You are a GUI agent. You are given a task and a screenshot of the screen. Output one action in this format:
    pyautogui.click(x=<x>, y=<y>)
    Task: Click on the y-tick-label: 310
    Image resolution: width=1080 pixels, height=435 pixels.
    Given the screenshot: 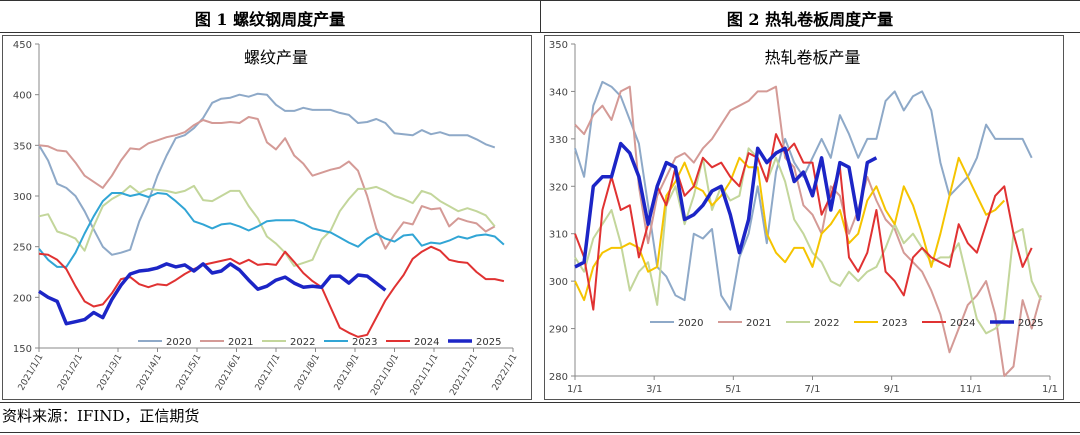 What is the action you would take?
    pyautogui.click(x=558, y=235)
    